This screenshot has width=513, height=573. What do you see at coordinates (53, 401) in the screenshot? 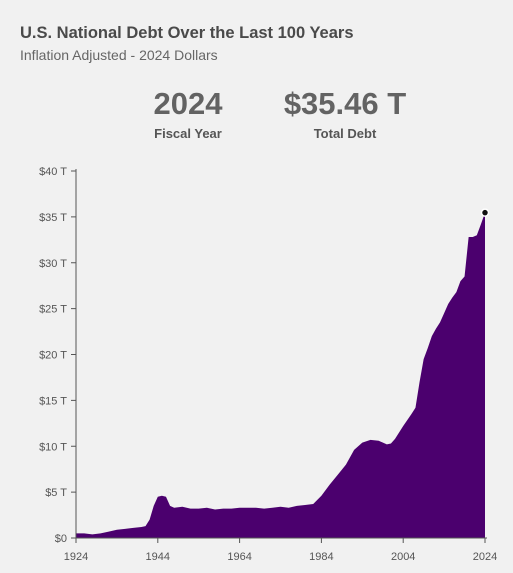
I see `y-tick-label: $15 T` at bounding box center [53, 401].